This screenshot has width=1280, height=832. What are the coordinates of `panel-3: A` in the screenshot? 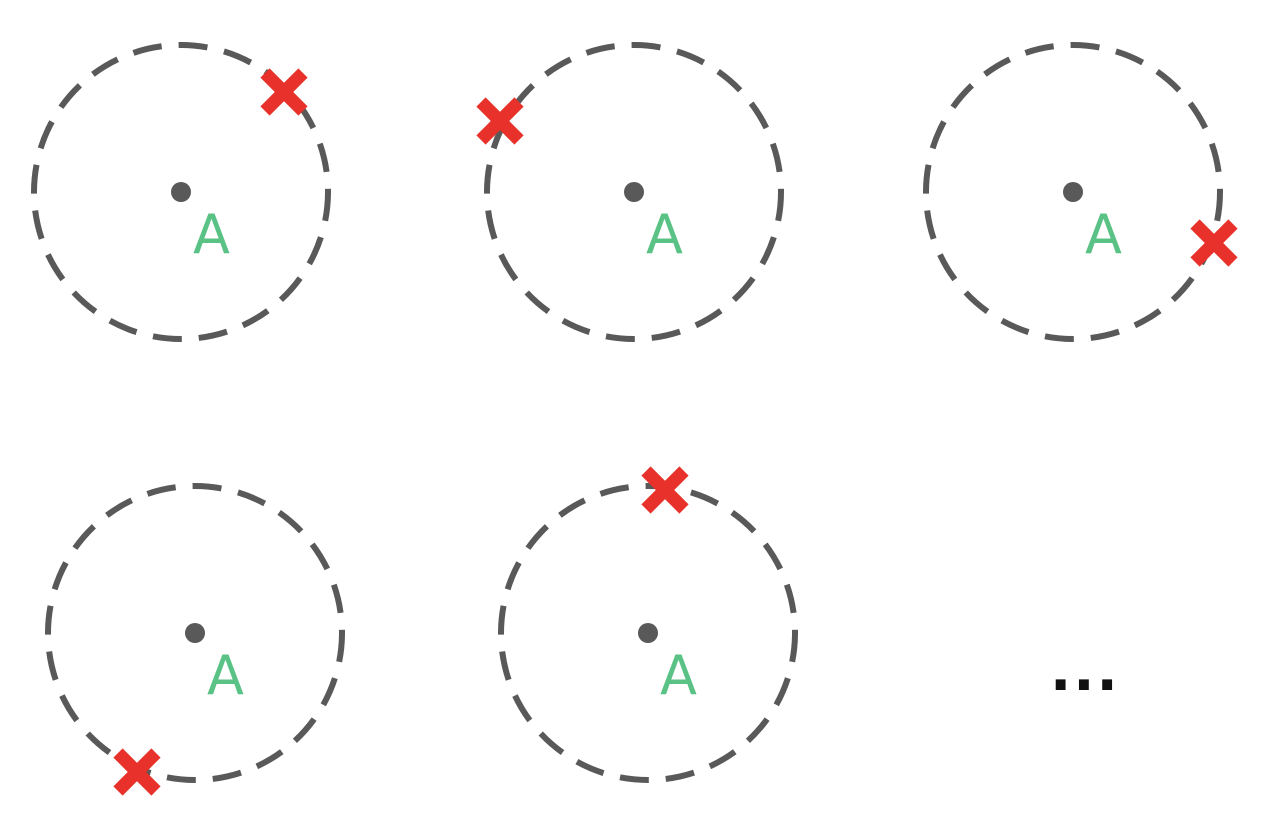 It's located at (1080, 192).